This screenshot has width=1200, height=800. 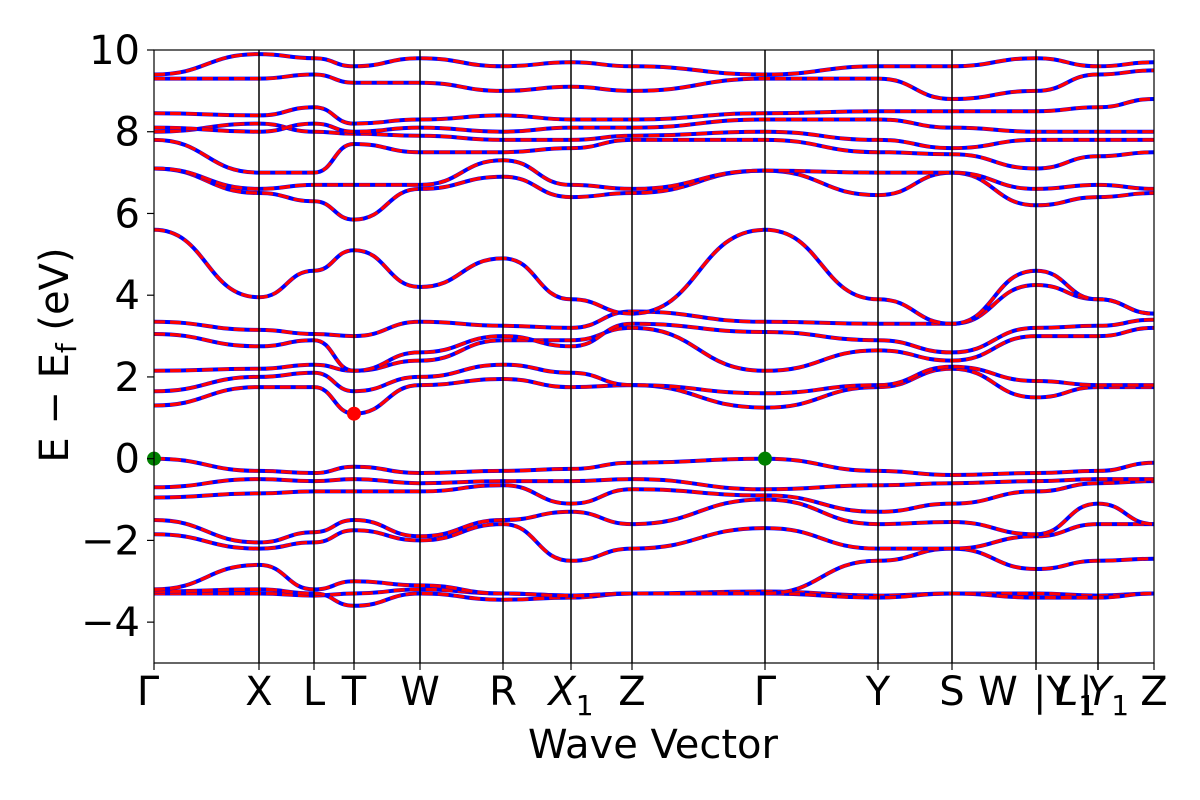 What do you see at coordinates (503, 692) in the screenshot?
I see `x-tick-label-5: R` at bounding box center [503, 692].